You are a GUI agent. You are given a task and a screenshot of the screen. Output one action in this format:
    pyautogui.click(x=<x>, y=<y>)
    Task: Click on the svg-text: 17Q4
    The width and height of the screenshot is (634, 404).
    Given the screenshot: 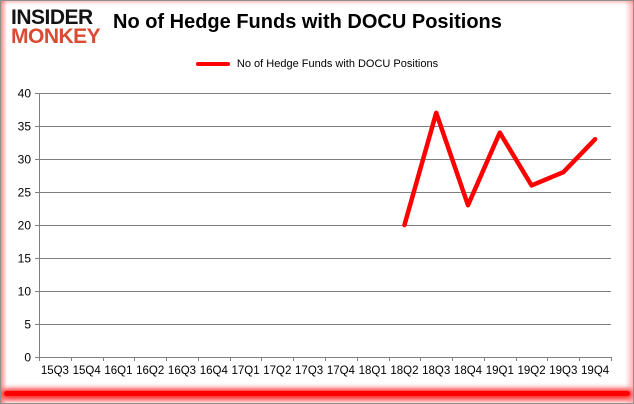 What is the action you would take?
    pyautogui.click(x=341, y=371)
    